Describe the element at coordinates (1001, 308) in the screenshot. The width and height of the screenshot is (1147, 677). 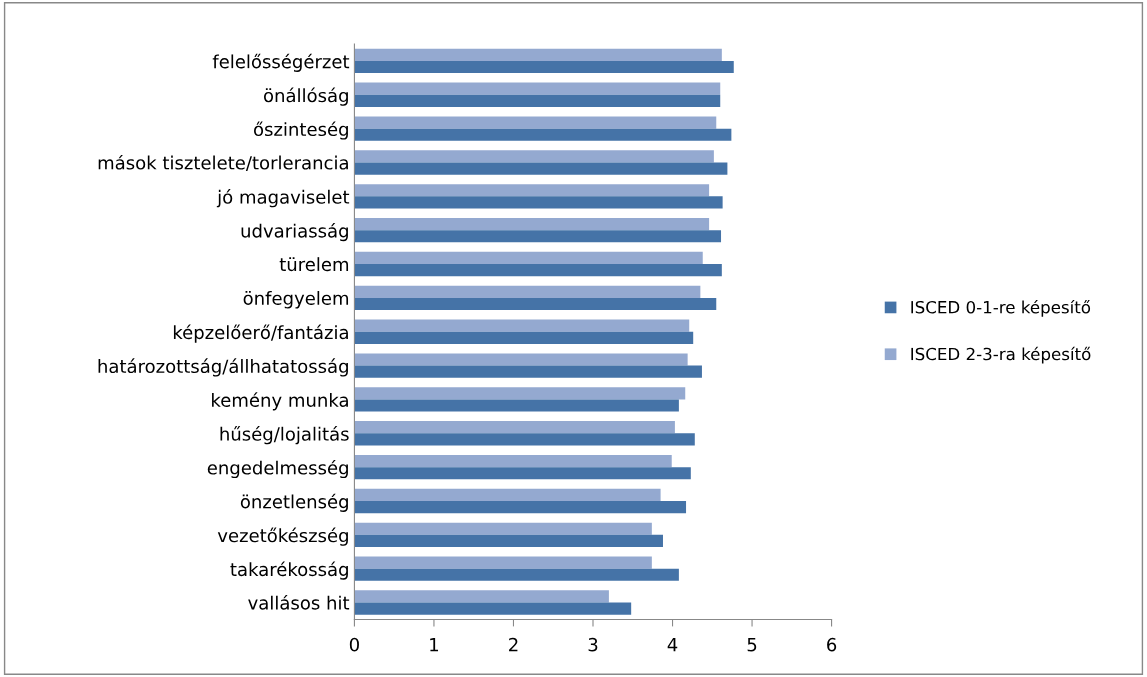
I see `legend-label: ISCED 0-1-re képesítő` at that location.